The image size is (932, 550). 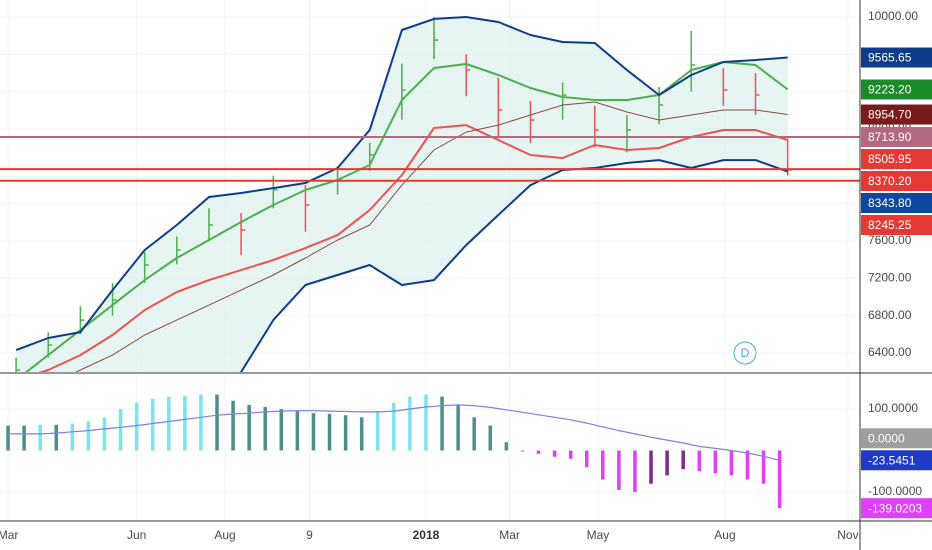 What do you see at coordinates (890, 203) in the screenshot?
I see `price-tag-label: 8343.80` at bounding box center [890, 203].